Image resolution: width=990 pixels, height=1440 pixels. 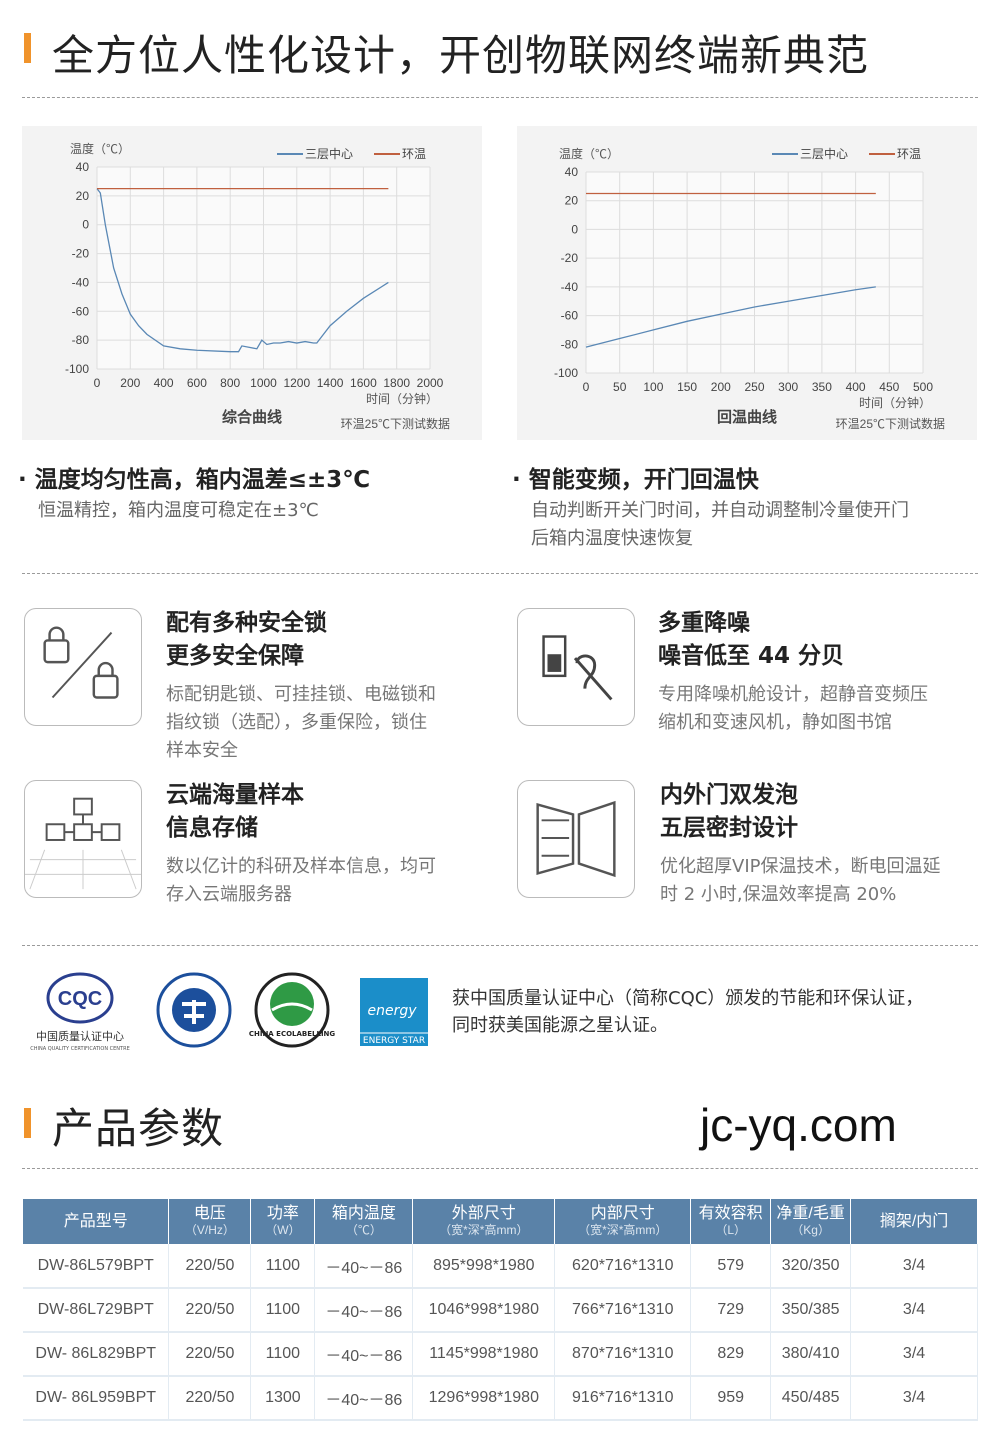 I want to click on svg-text: CHINA ECOLABELLING, so click(x=292, y=1034).